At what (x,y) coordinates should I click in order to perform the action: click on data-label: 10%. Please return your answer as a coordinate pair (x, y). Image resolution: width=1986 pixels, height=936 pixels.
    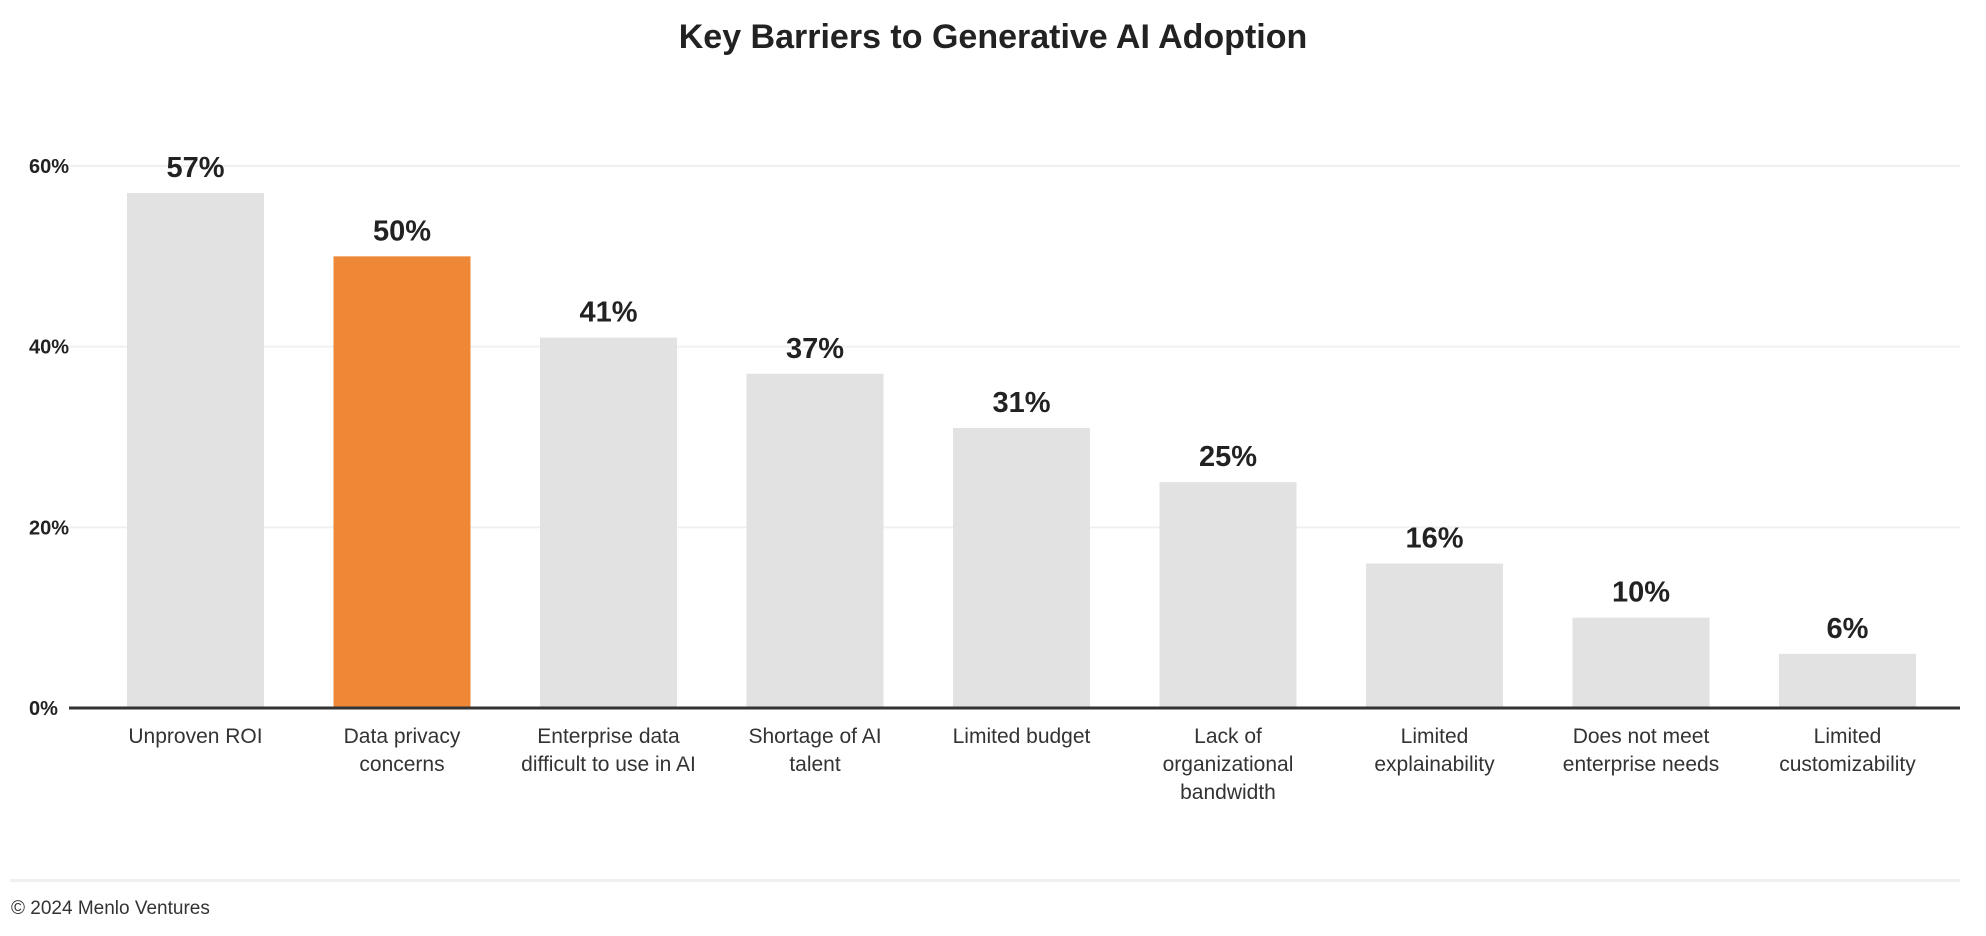
    Looking at the image, I should click on (1641, 593).